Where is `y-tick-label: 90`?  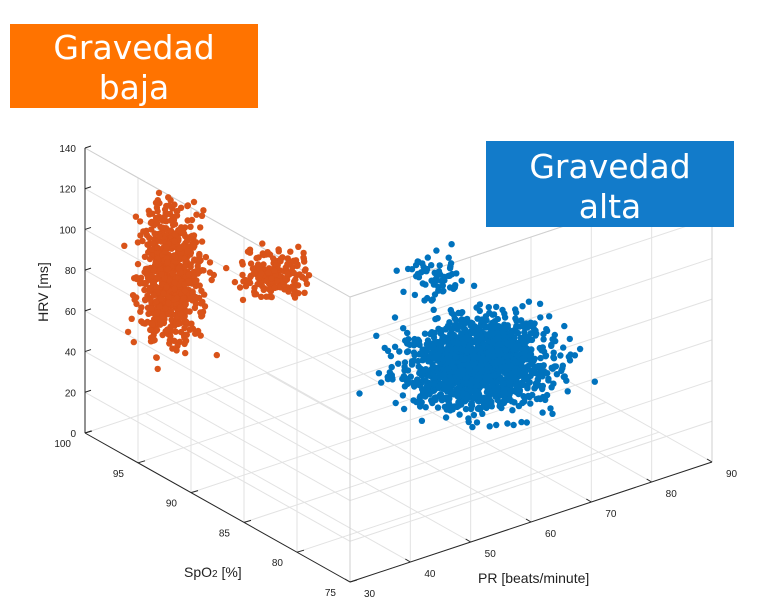 y-tick-label: 90 is located at coordinates (172, 504).